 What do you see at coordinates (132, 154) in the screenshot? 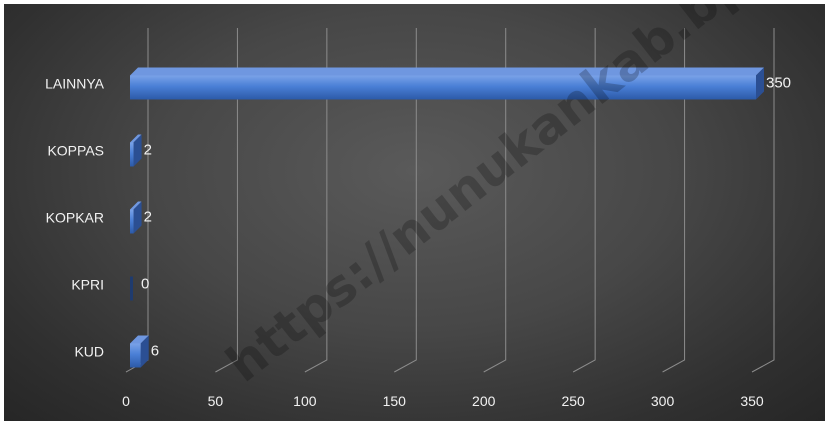
I see `bar-koppas` at bounding box center [132, 154].